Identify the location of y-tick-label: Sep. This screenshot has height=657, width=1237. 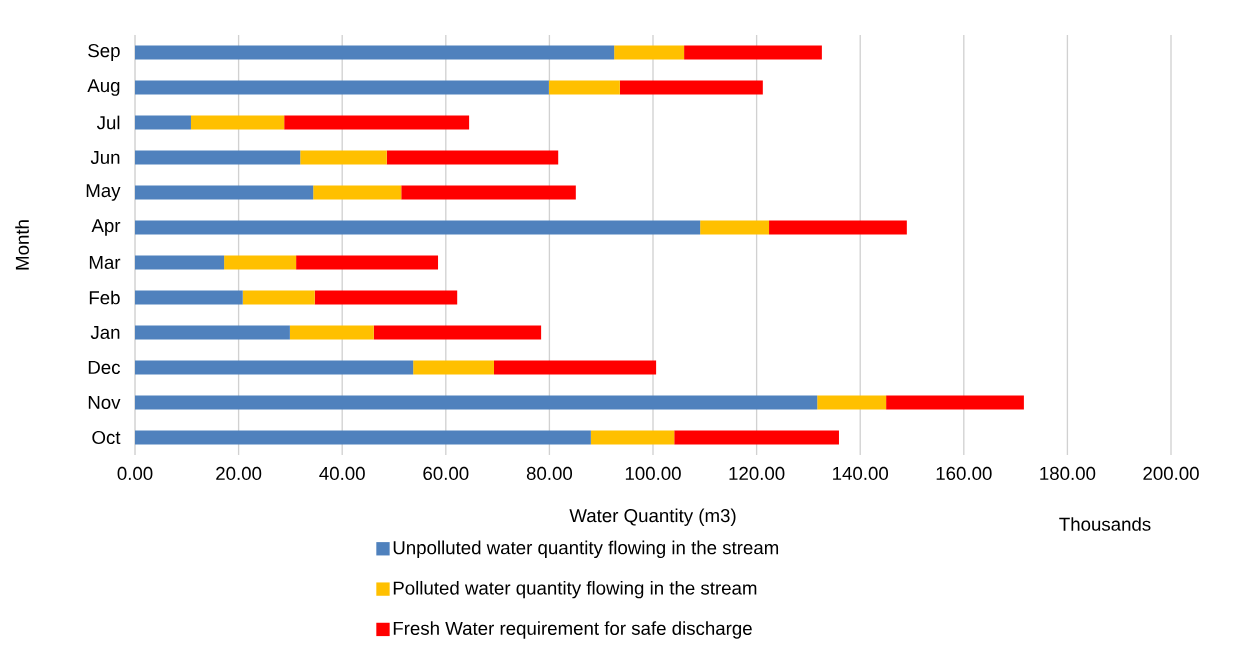
(104, 52).